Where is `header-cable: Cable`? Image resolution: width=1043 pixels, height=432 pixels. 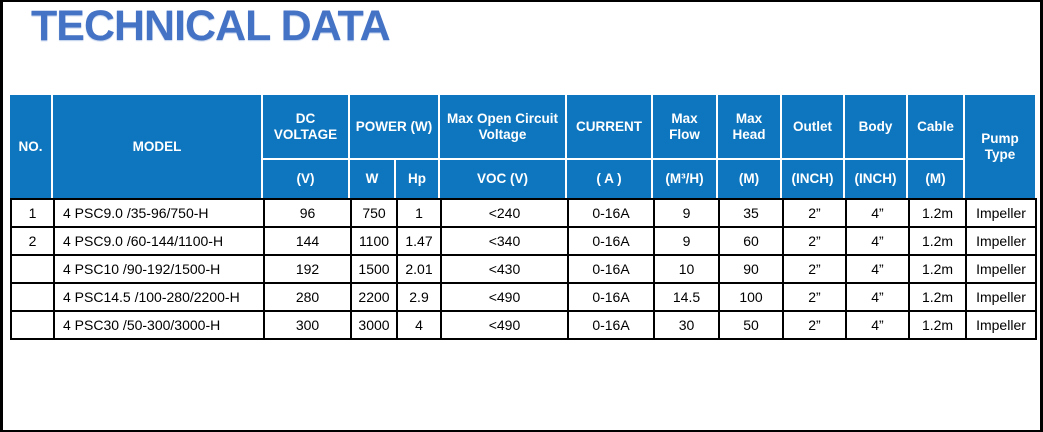
header-cable: Cable is located at coordinates (936, 127).